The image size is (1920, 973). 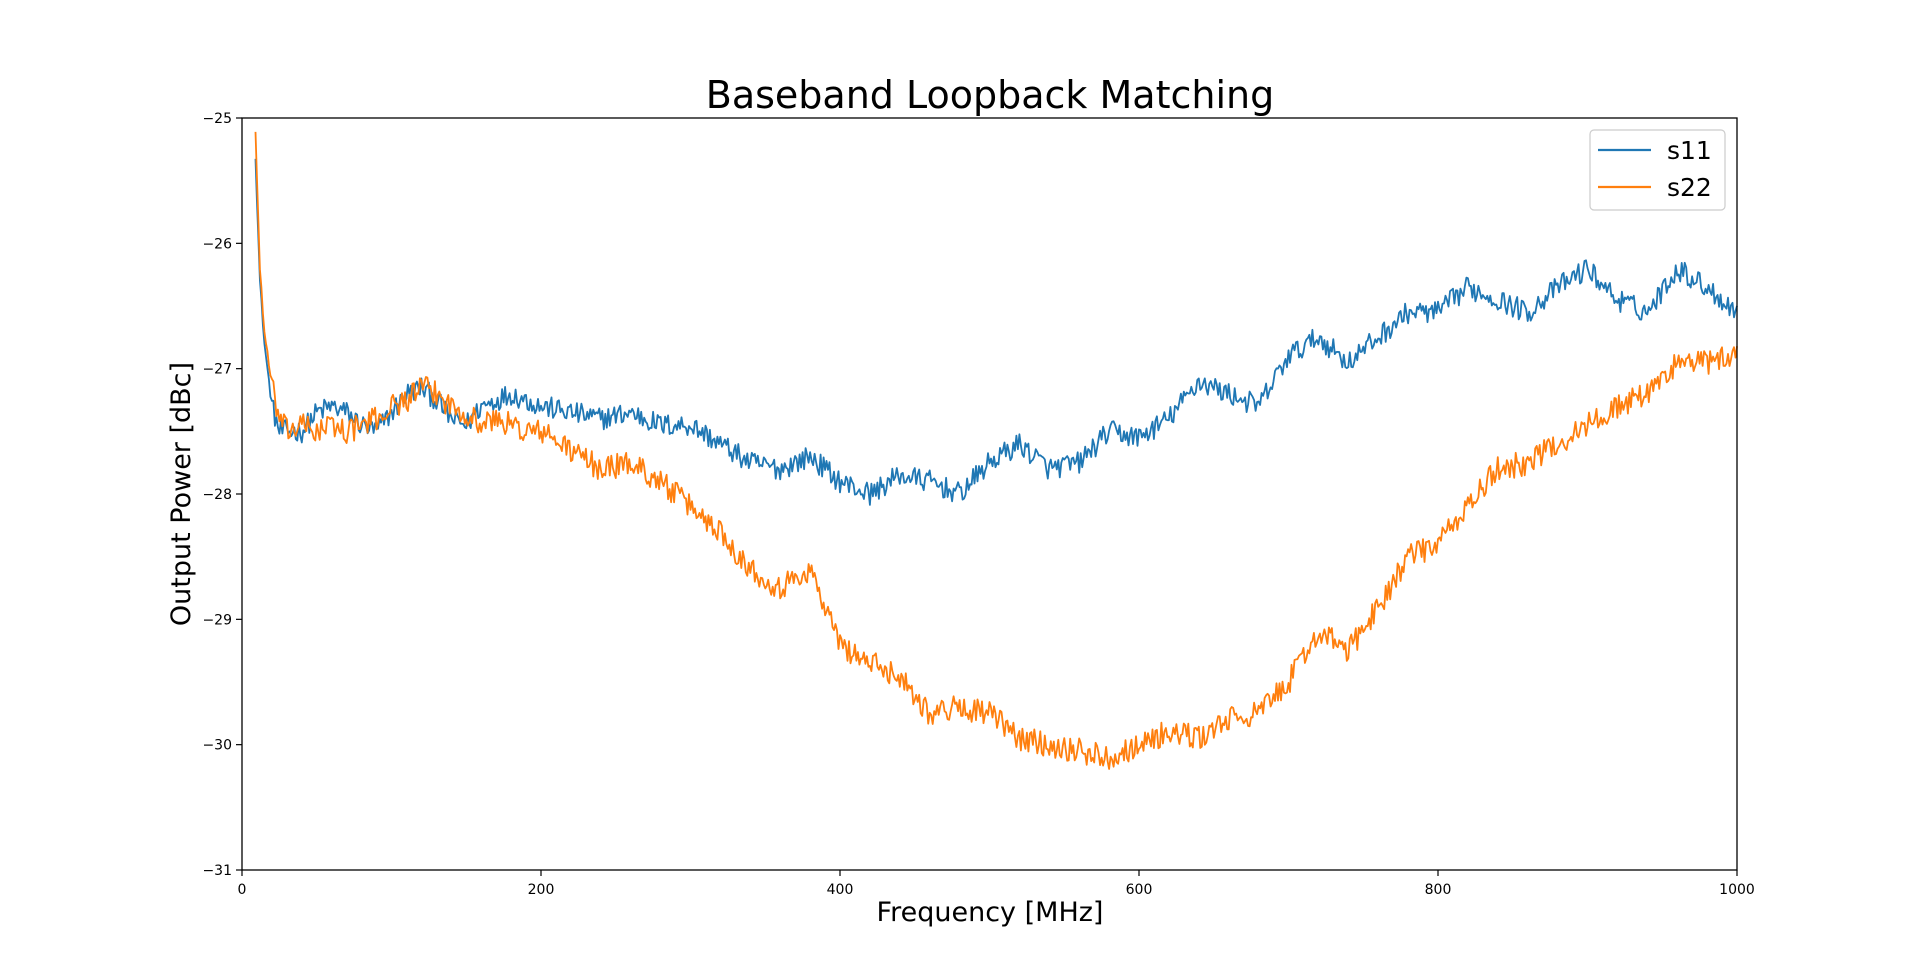 What do you see at coordinates (217, 620) in the screenshot?
I see `y-tick-label: −29` at bounding box center [217, 620].